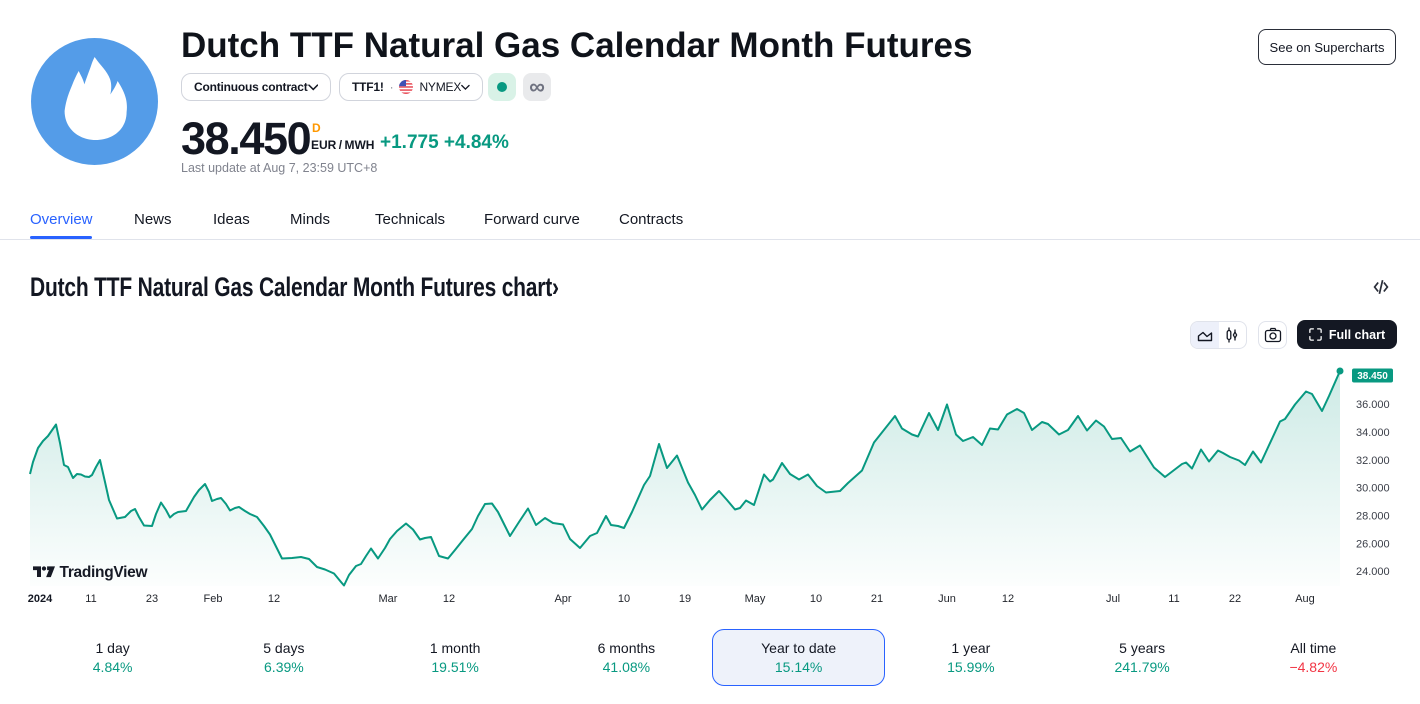  Describe the element at coordinates (1235, 599) in the screenshot. I see `svg-text: 22` at that location.